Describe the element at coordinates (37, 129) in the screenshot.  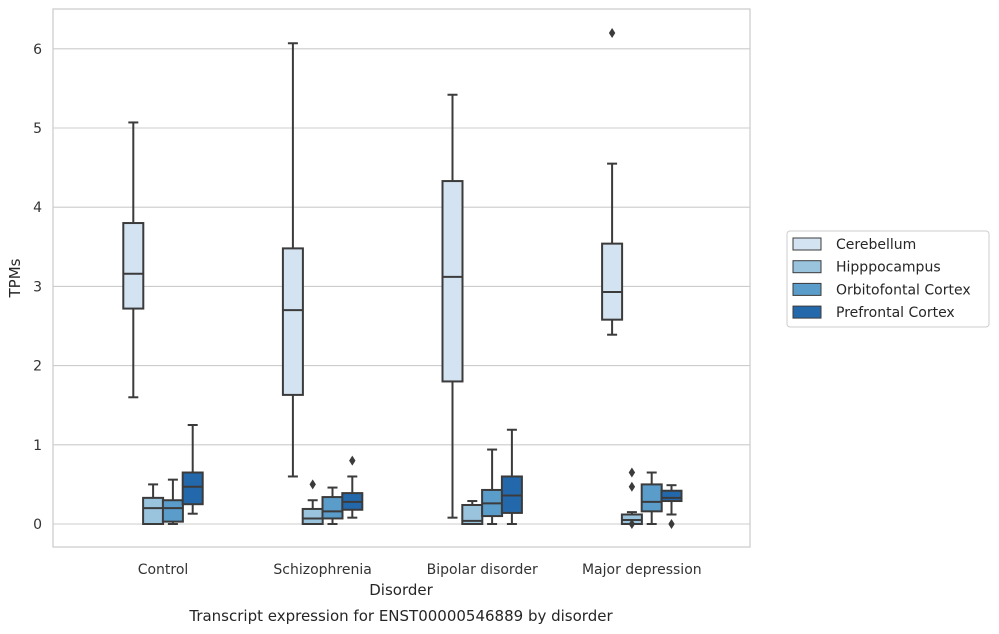
I see `y-tick-label: 5` at that location.